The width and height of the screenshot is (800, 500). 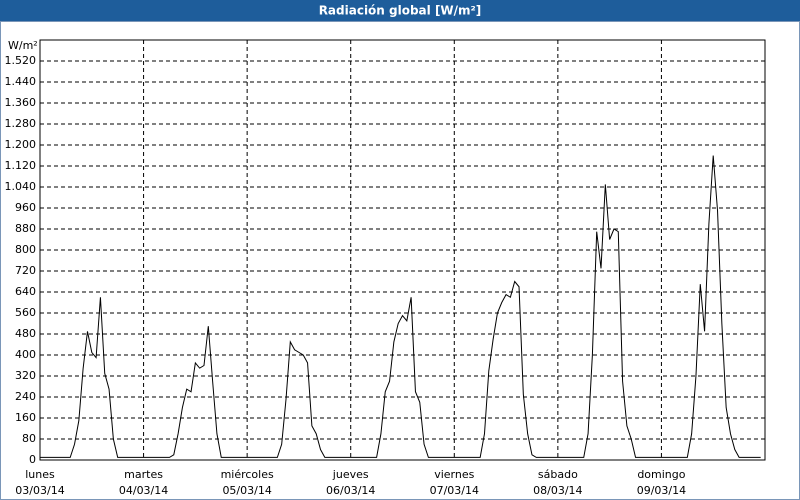 What do you see at coordinates (21, 165) in the screenshot?
I see `y-tick-label: 1.120` at bounding box center [21, 165].